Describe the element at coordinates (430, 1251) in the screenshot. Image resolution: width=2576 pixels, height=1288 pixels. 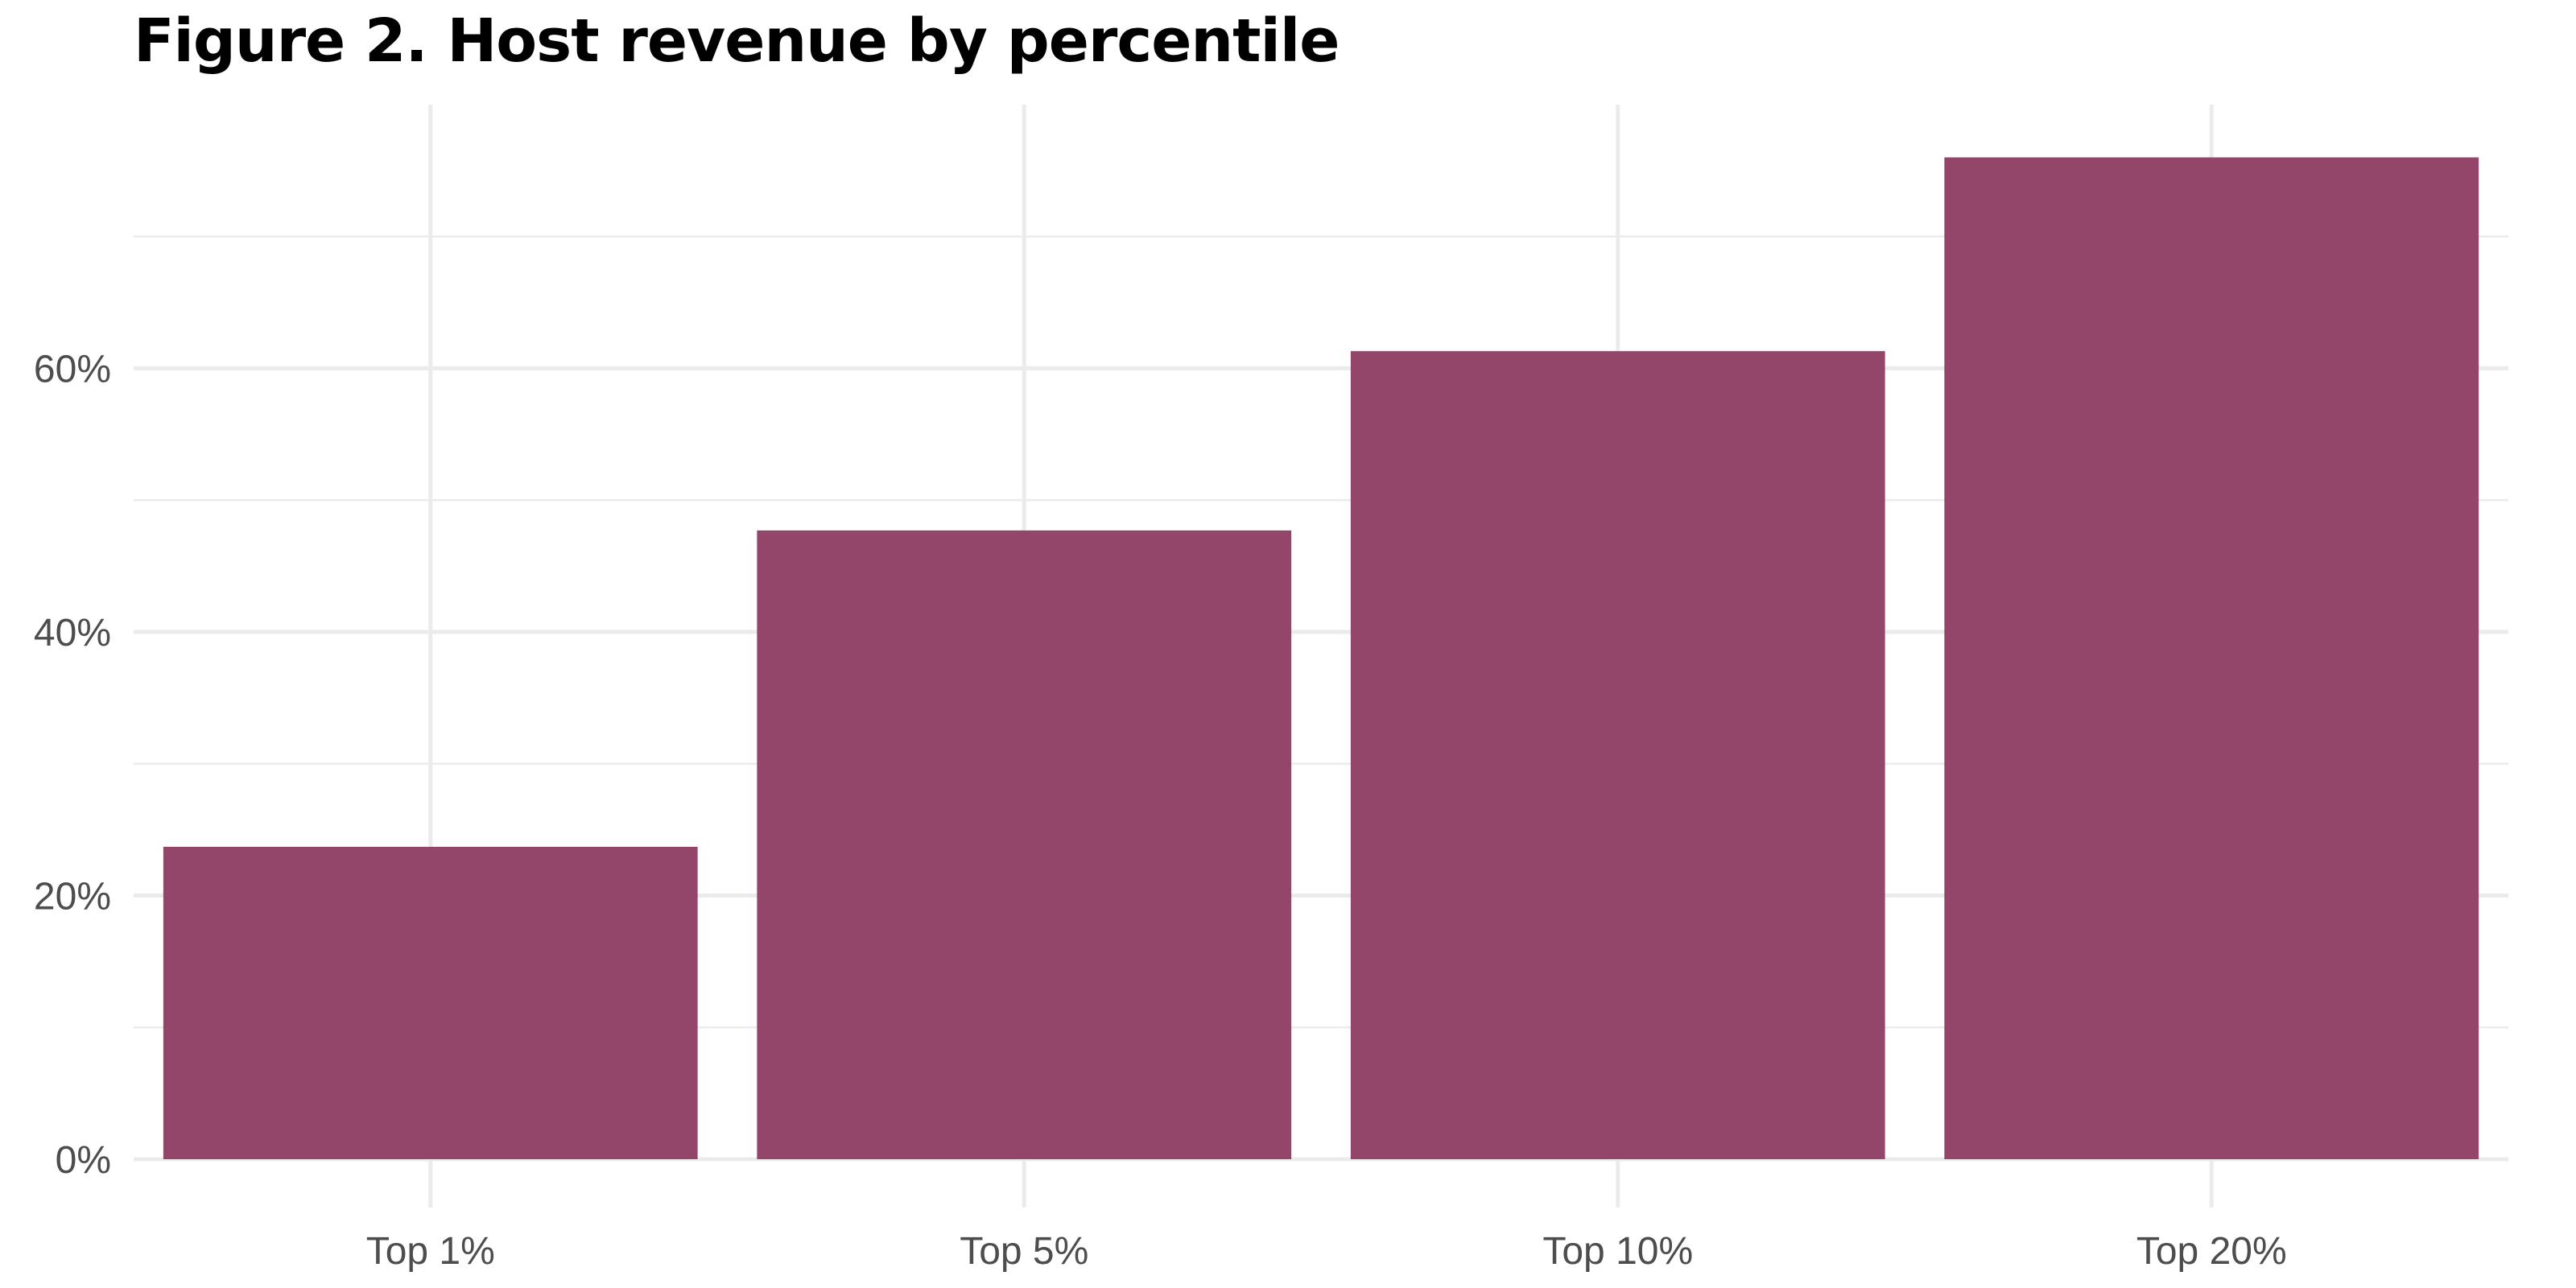
I see `x-tick-label: Top 1%` at that location.